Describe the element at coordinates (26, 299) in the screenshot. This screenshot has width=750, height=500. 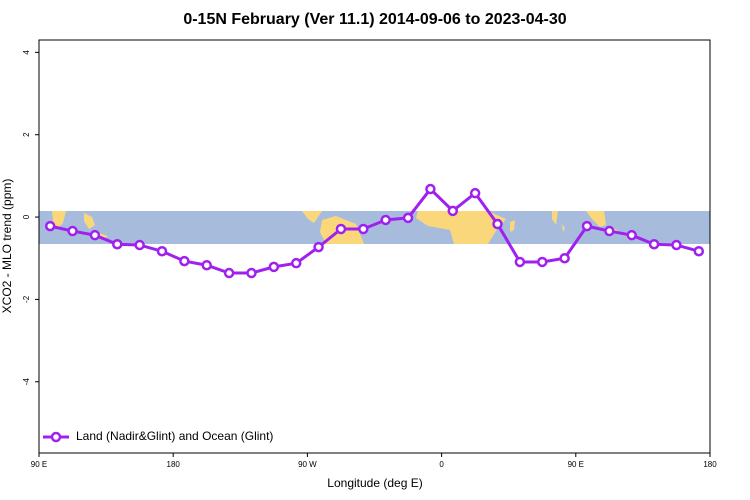
I see `y-tick-label: -2` at that location.